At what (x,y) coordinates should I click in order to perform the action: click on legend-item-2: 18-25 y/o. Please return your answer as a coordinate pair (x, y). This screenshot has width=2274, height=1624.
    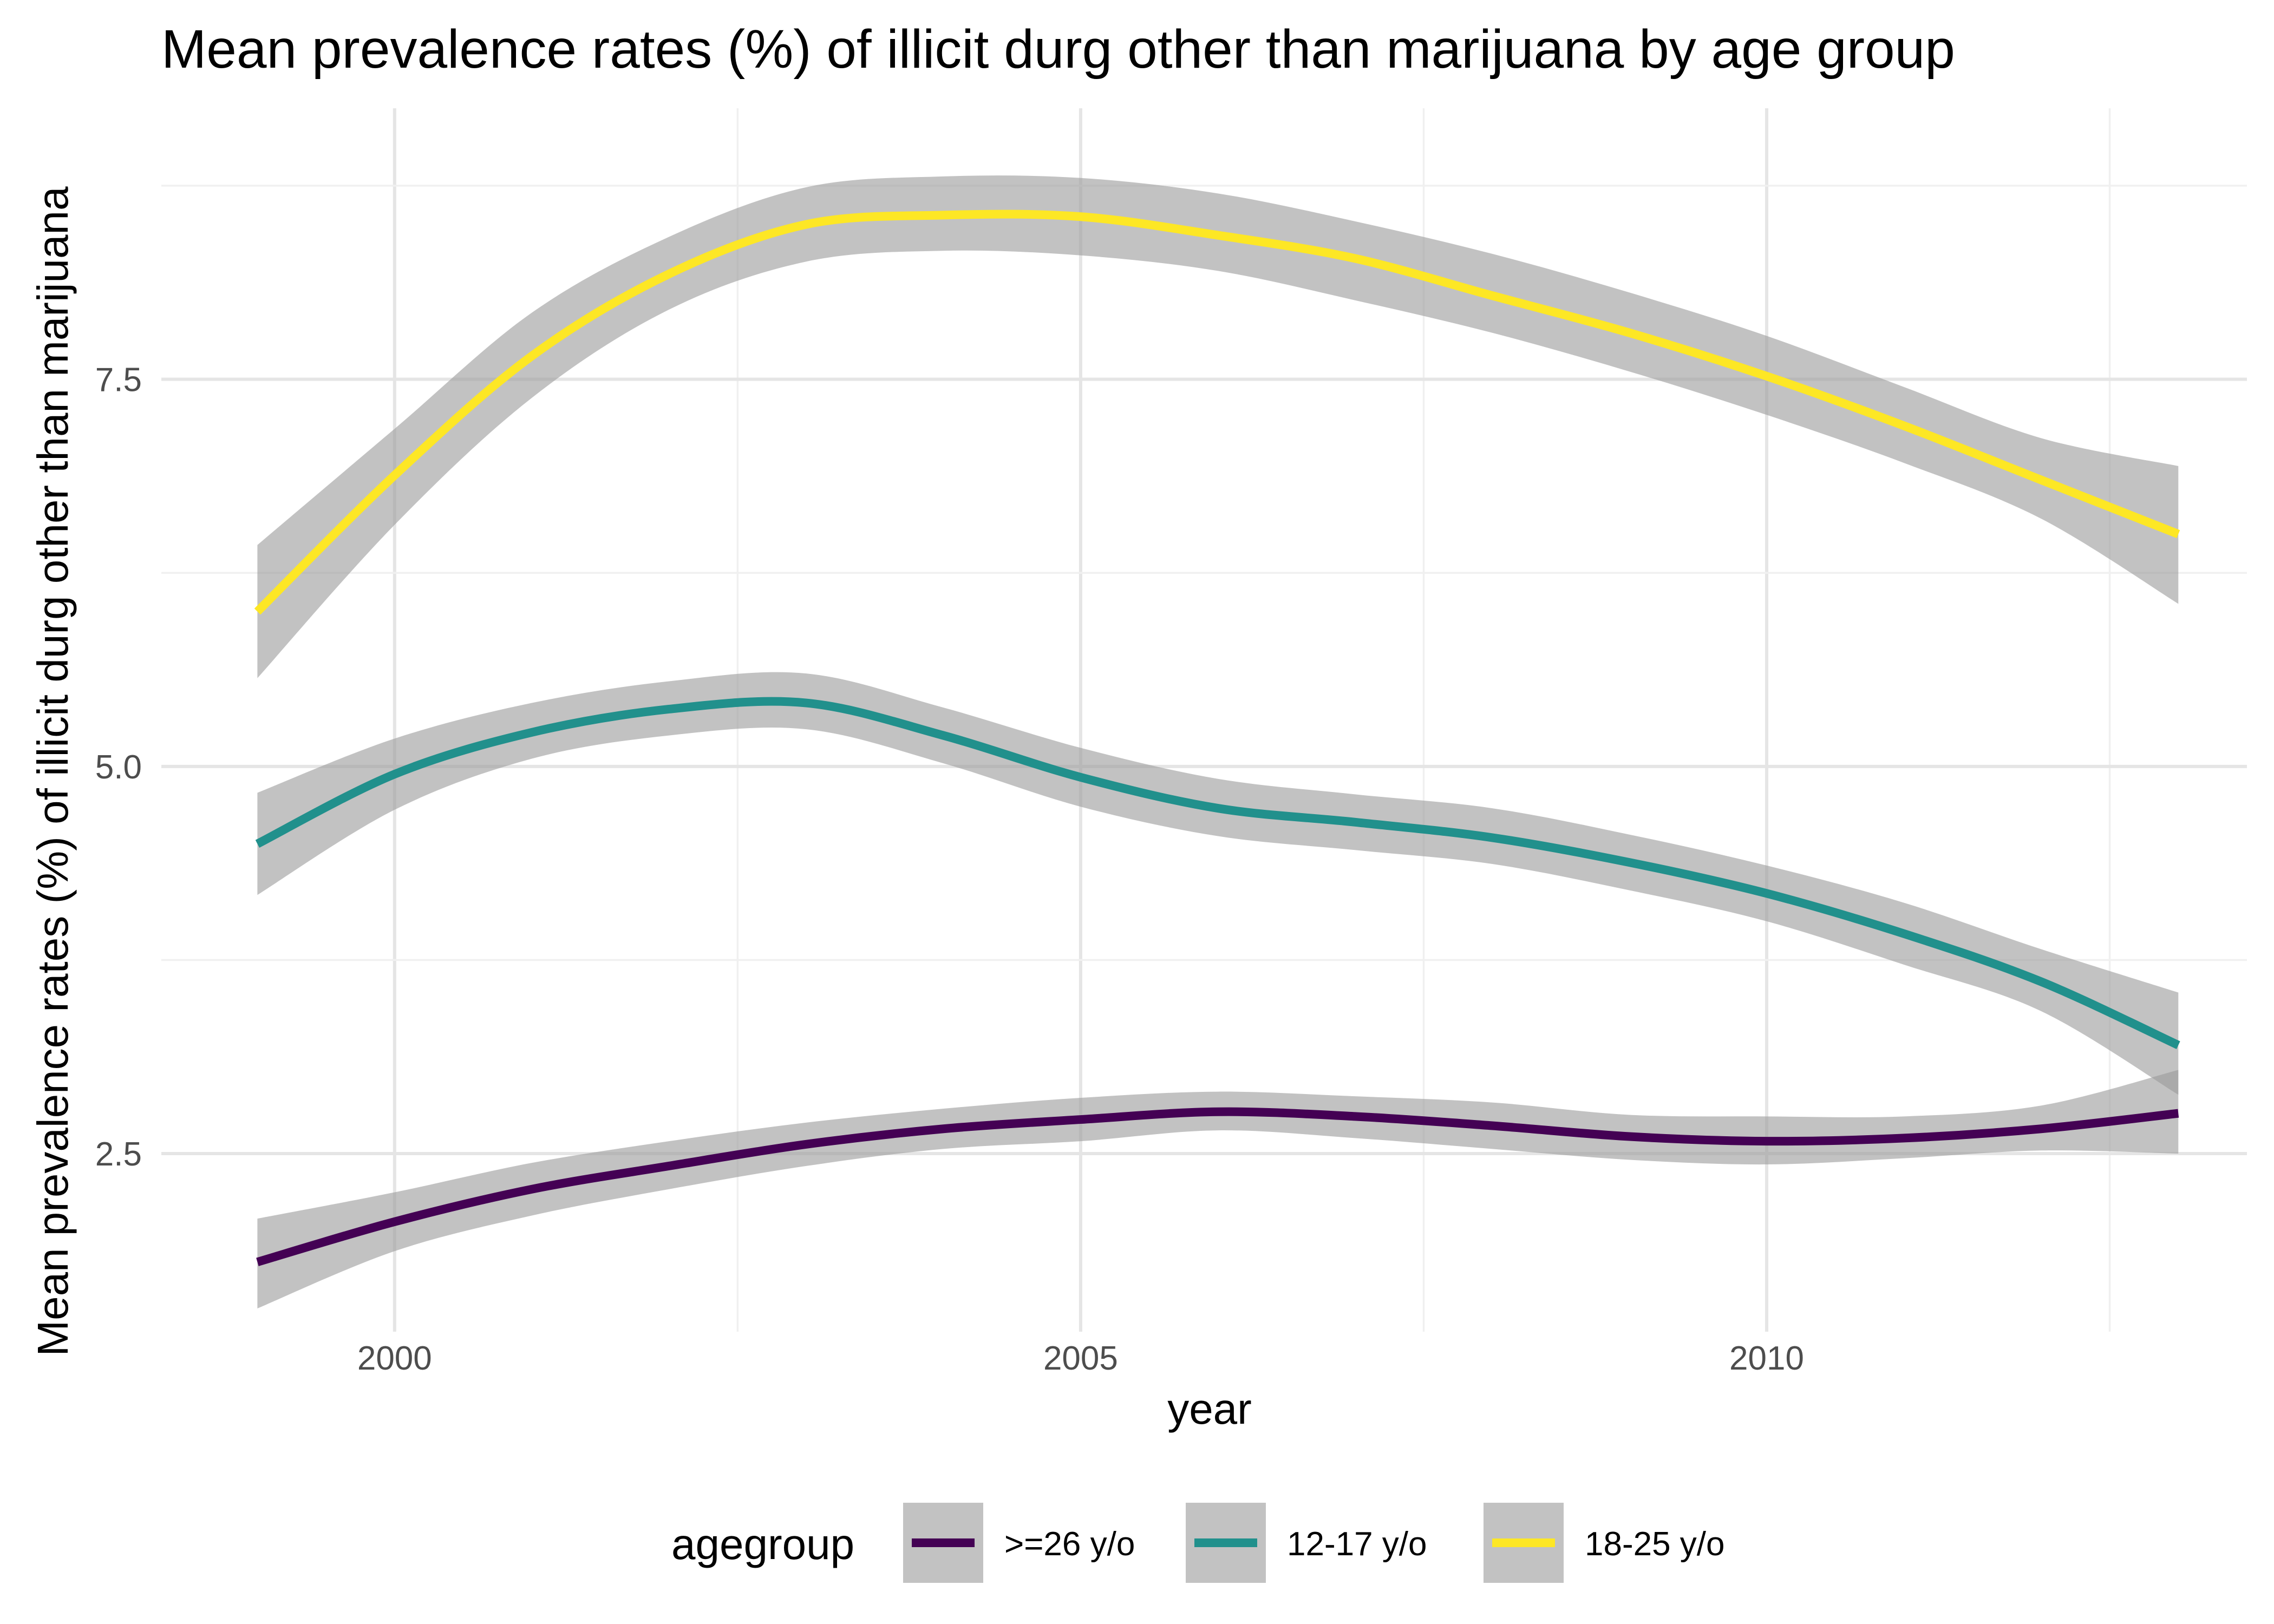
    Looking at the image, I should click on (1605, 1543).